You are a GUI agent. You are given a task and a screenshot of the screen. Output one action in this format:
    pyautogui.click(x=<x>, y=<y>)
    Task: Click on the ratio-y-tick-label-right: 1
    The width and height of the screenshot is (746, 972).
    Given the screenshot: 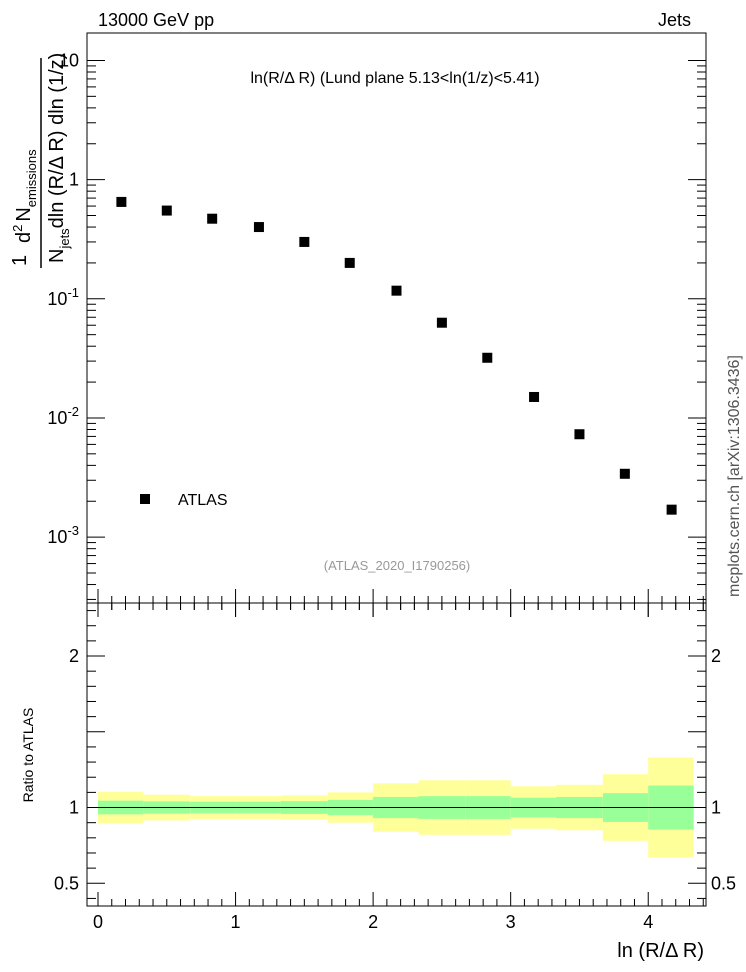 What is the action you would take?
    pyautogui.click(x=716, y=808)
    